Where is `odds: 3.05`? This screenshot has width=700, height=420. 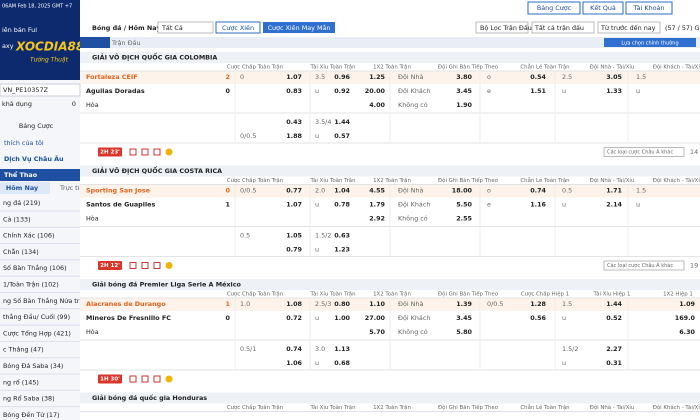
odds: 3.05 is located at coordinates (614, 77).